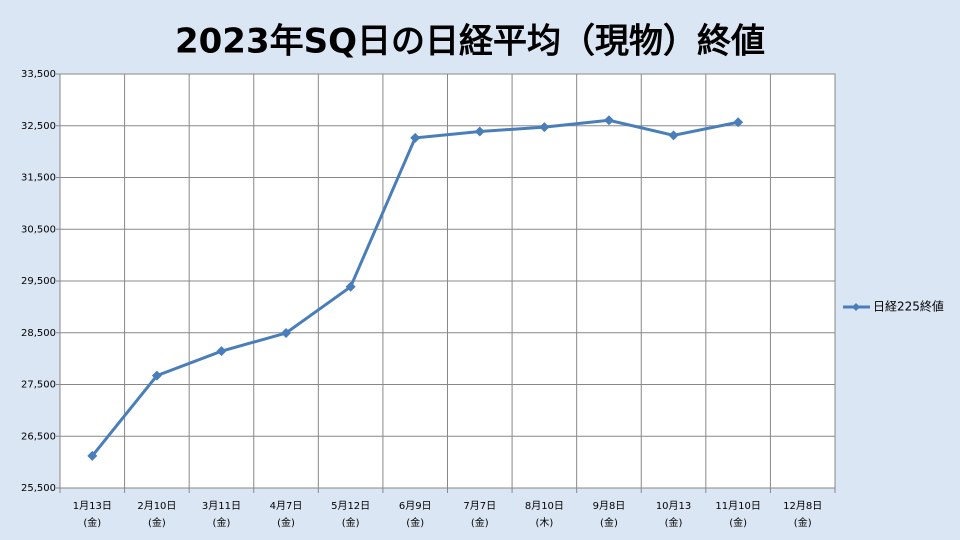 The height and width of the screenshot is (540, 960). I want to click on chart-title: 2023年SQ日の日経平均（現物）終値, so click(470, 42).